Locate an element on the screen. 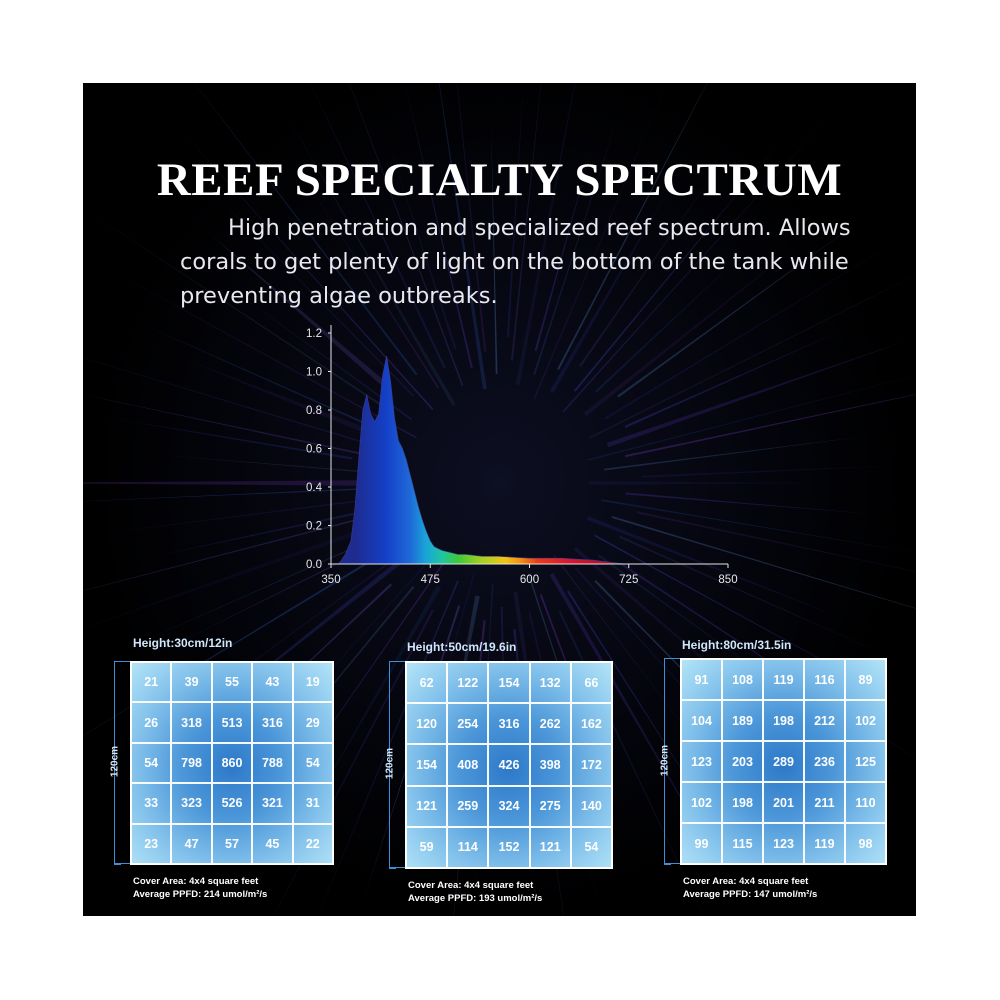 The image size is (1000, 1000). ppfd-cell: 116 is located at coordinates (824, 679).